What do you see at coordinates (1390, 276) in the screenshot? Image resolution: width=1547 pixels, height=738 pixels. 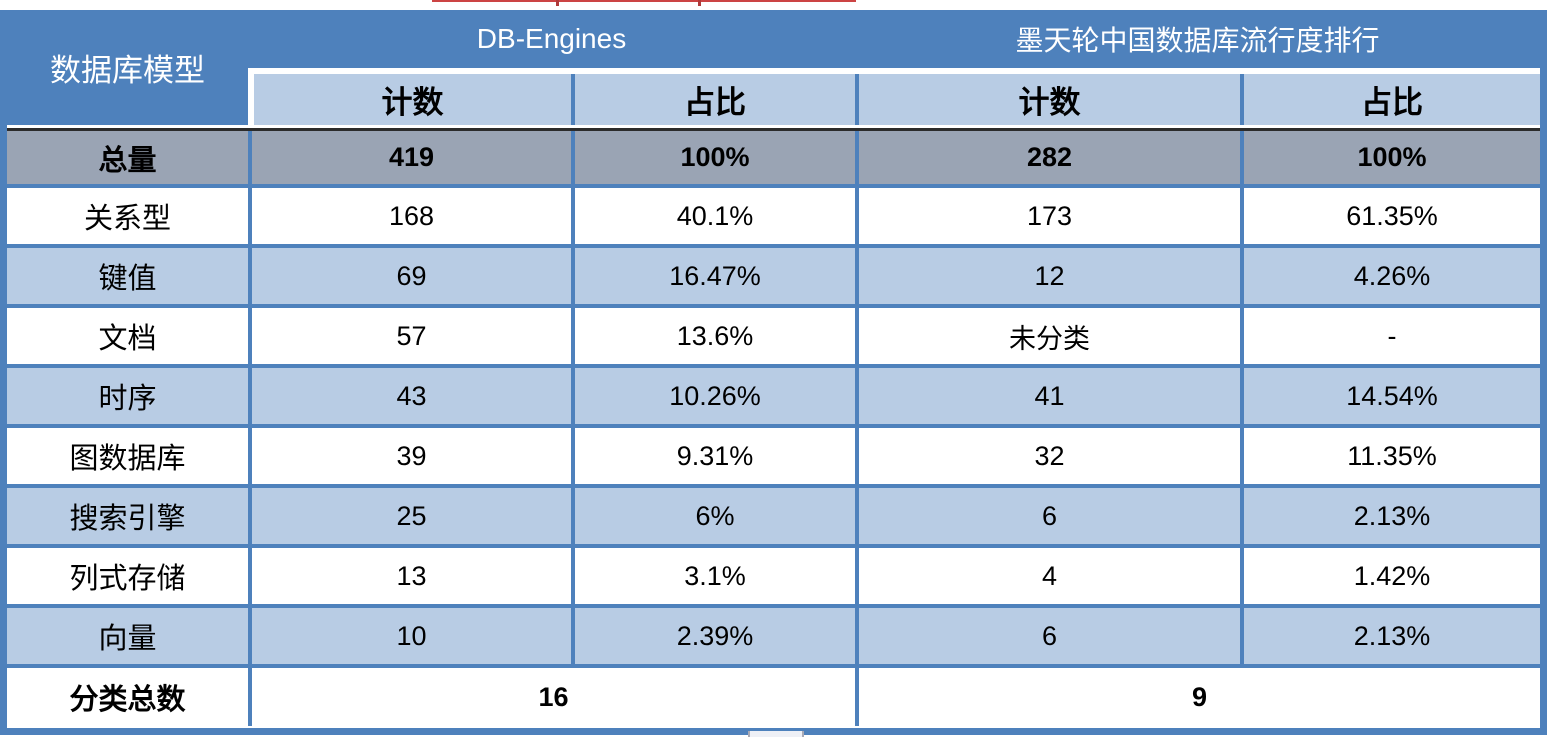 I see `cell: 4.26%` at bounding box center [1390, 276].